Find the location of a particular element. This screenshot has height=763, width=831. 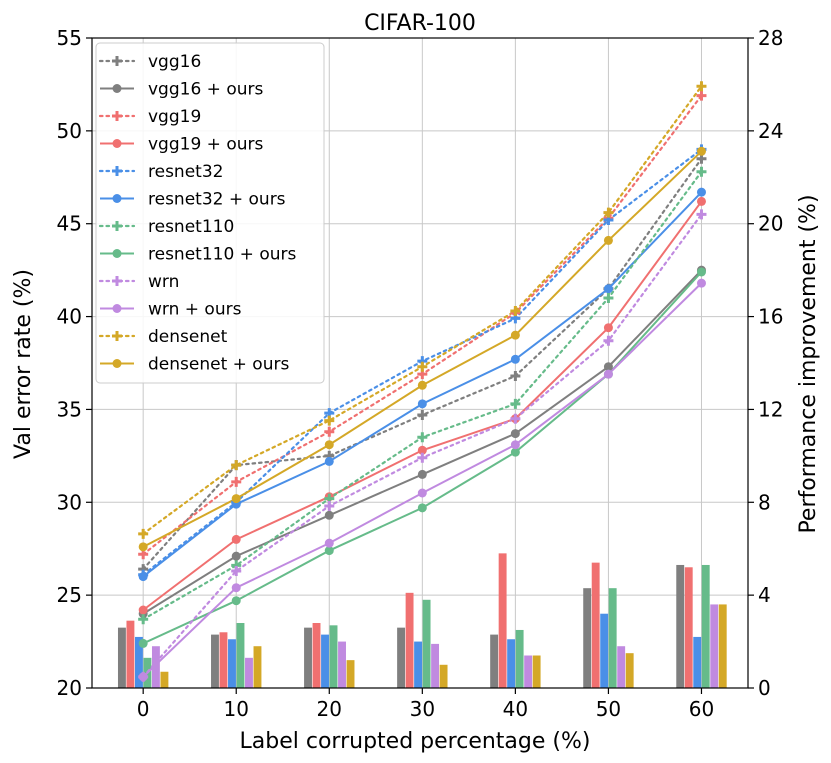

x-tick-label: 60 is located at coordinates (701, 709).